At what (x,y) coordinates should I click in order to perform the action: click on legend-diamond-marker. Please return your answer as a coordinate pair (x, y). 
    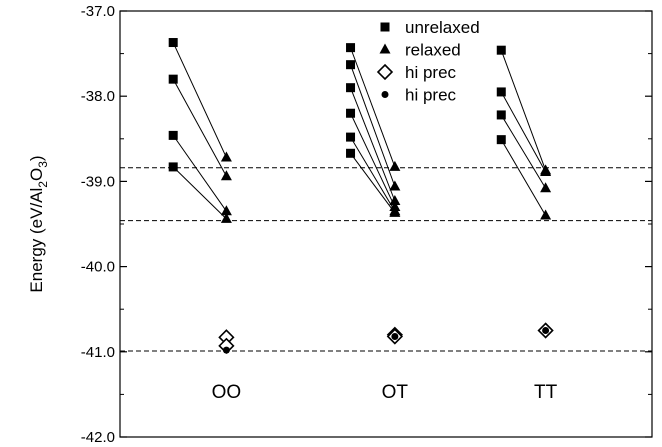
    Looking at the image, I should click on (385, 72).